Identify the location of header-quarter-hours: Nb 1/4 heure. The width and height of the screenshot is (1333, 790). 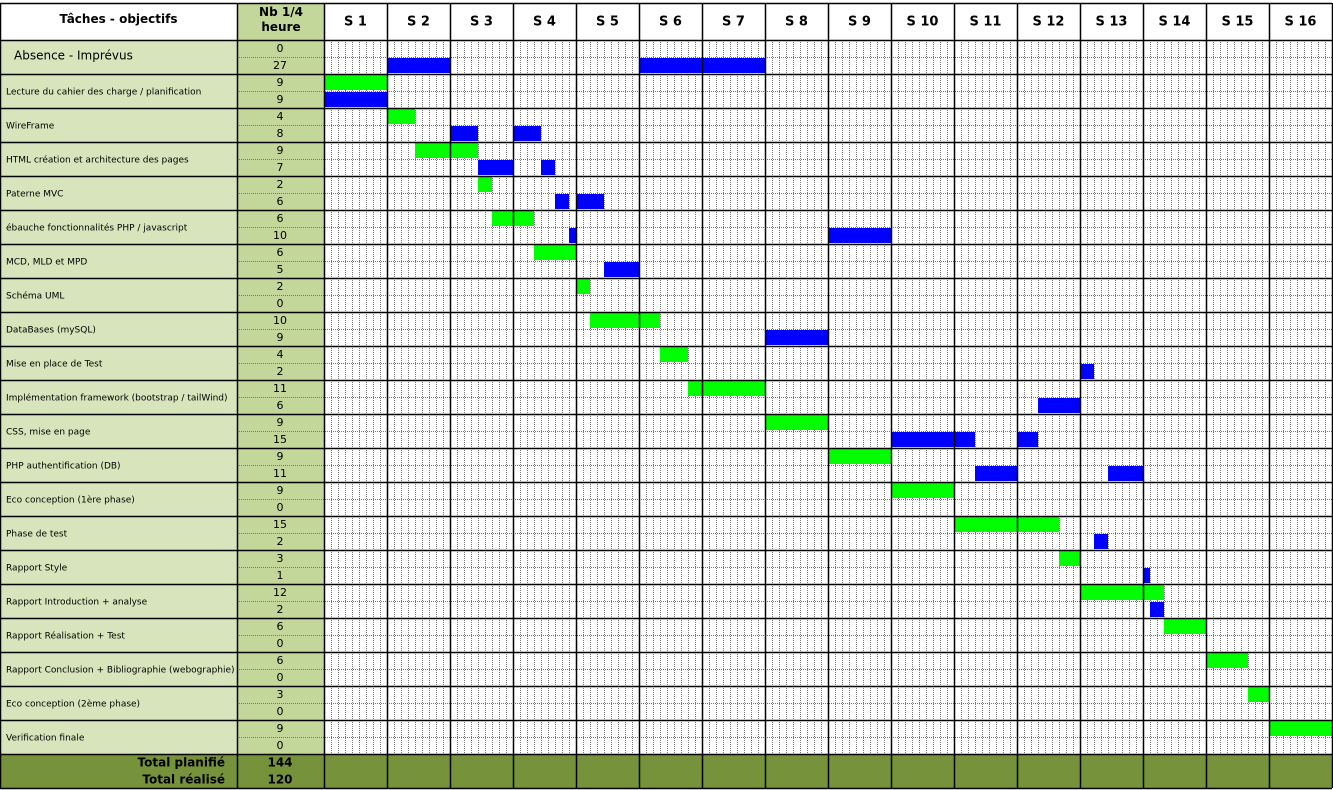
(281, 19).